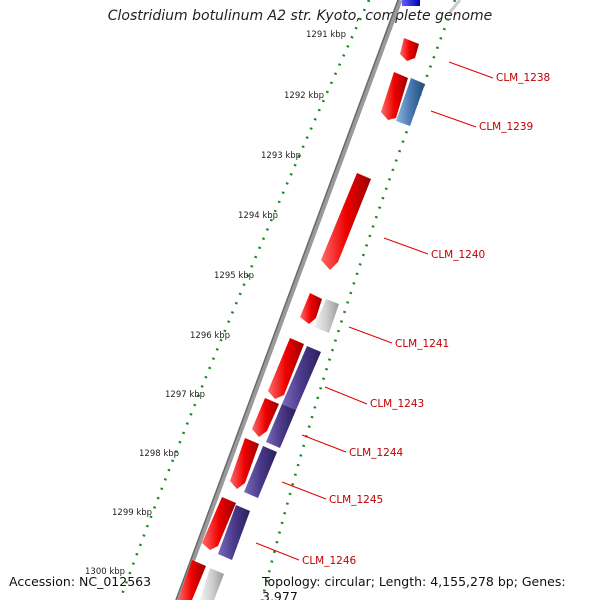  What do you see at coordinates (458, 255) in the screenshot?
I see `gene-label: CLM_1240` at bounding box center [458, 255].